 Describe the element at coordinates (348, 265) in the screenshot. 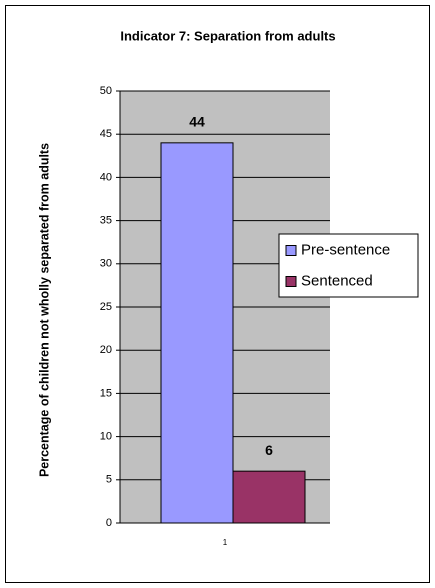

I see `legend-box` at that location.